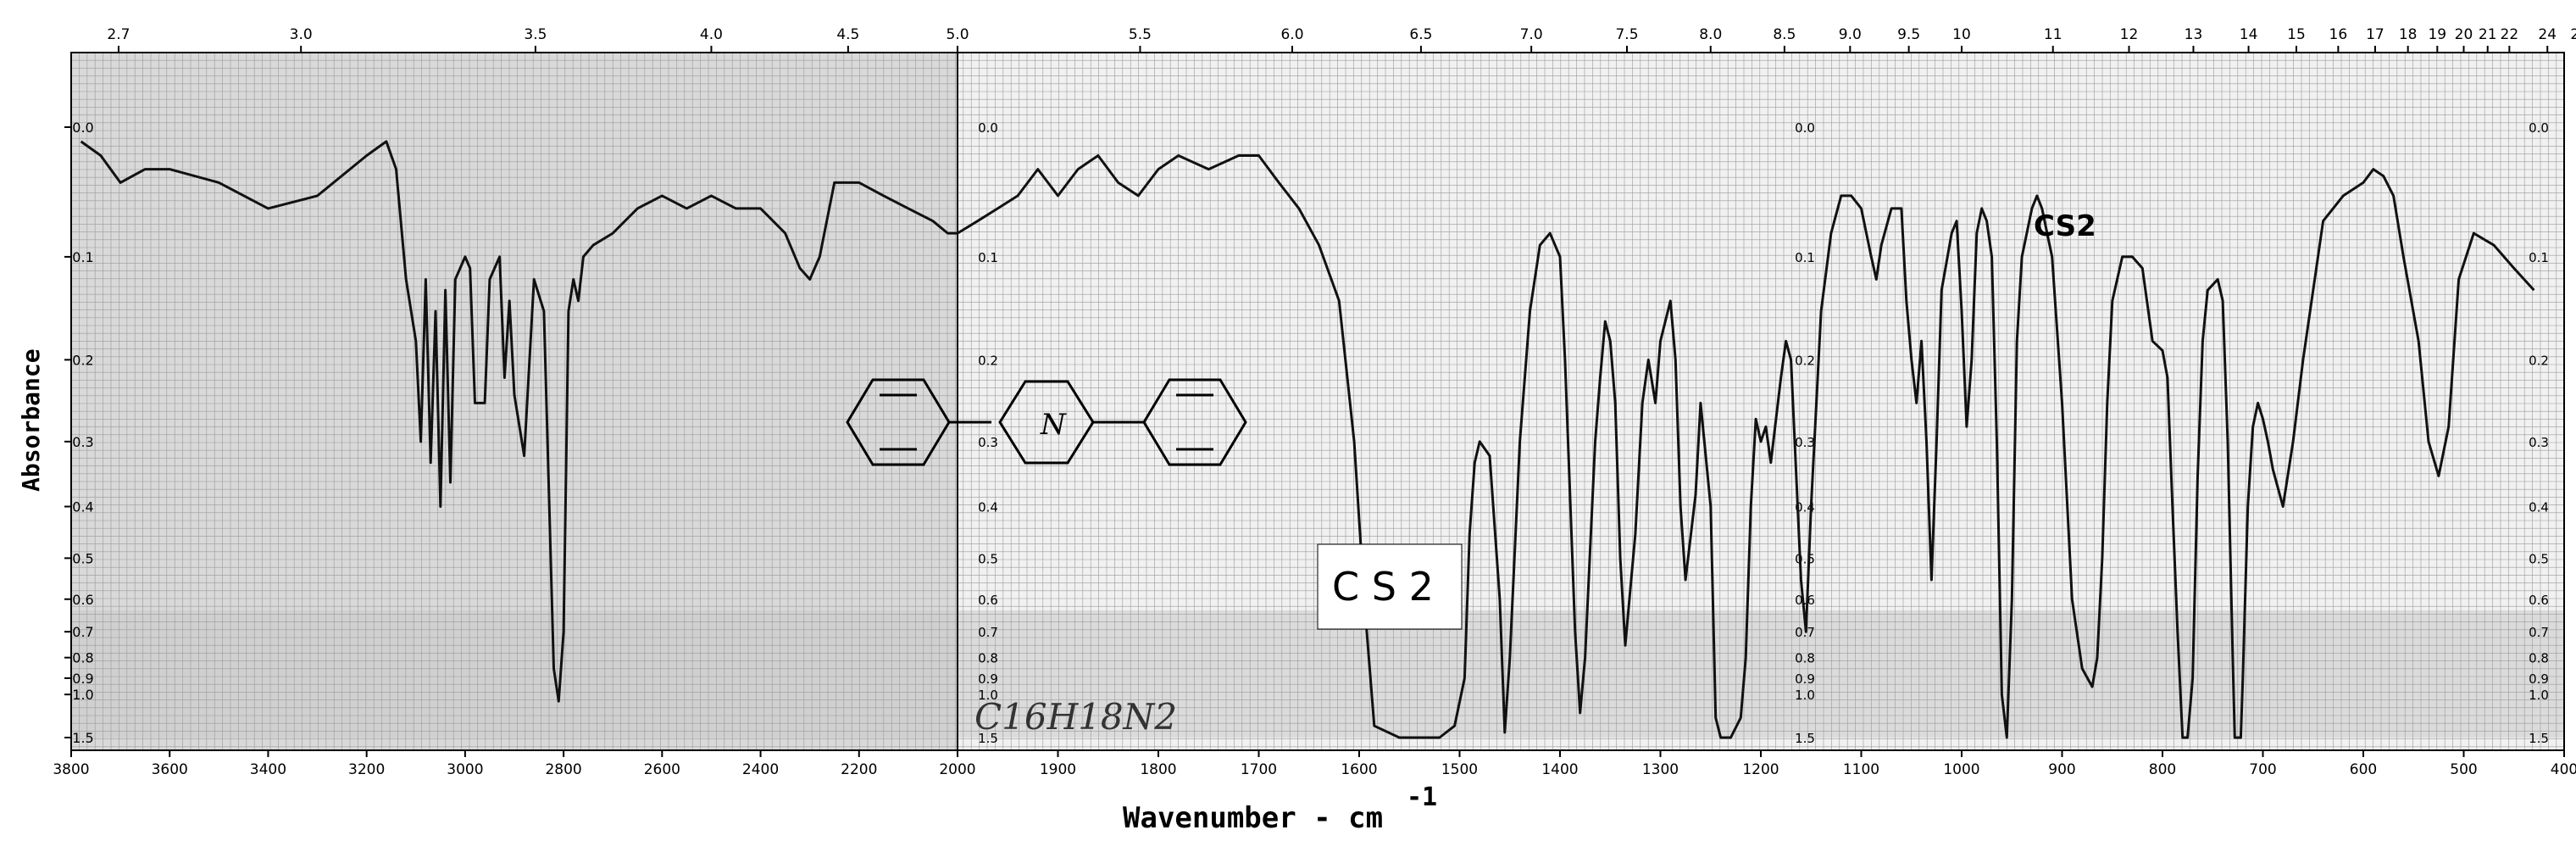  Describe the element at coordinates (2249, 34) in the screenshot. I see `top-tick-label: 14` at that location.